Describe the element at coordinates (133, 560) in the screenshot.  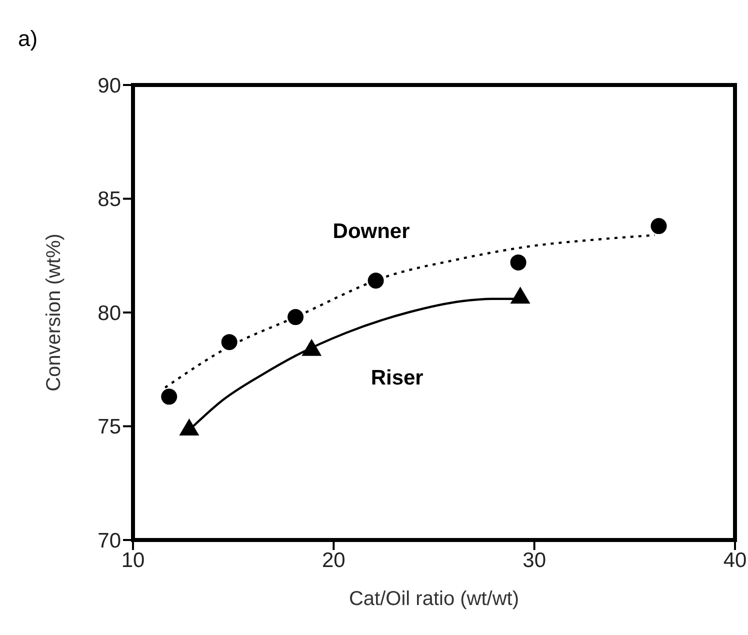
I see `x-tick-label: 10` at that location.